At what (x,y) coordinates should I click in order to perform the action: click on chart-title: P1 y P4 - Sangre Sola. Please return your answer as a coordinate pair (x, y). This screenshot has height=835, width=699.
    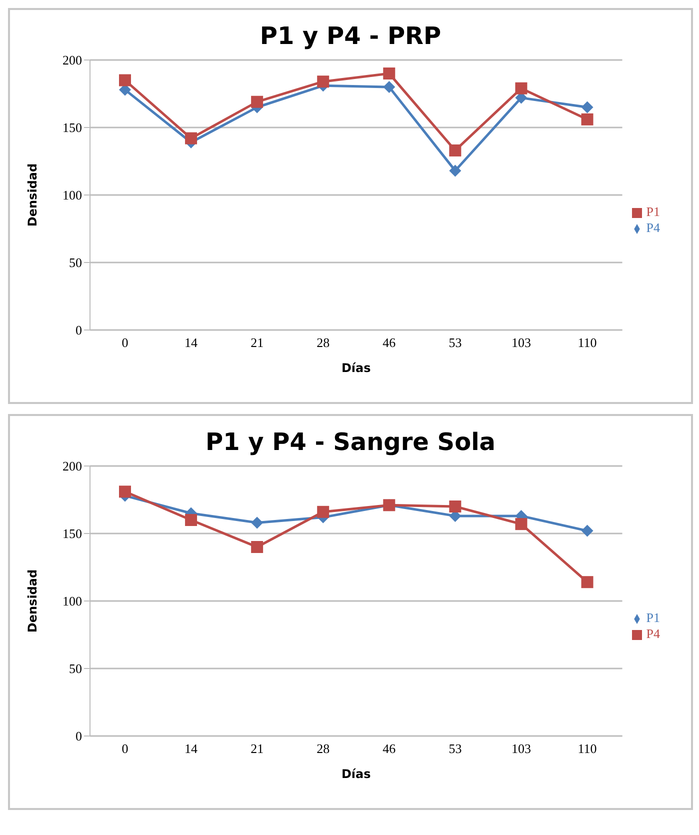
    Looking at the image, I should click on (350, 442).